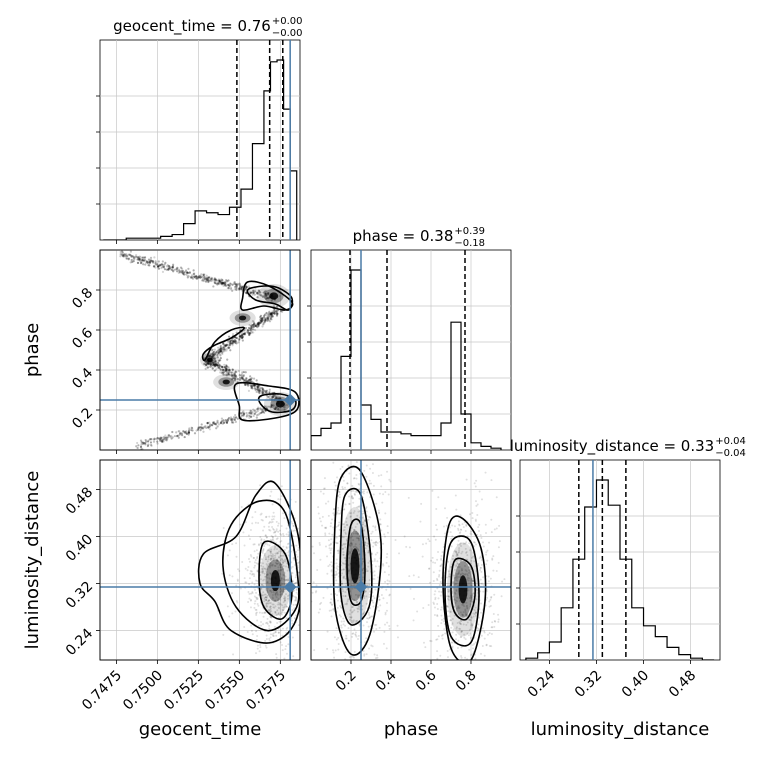 The image size is (760, 760). I want to click on contour-line, so click(275, 580).